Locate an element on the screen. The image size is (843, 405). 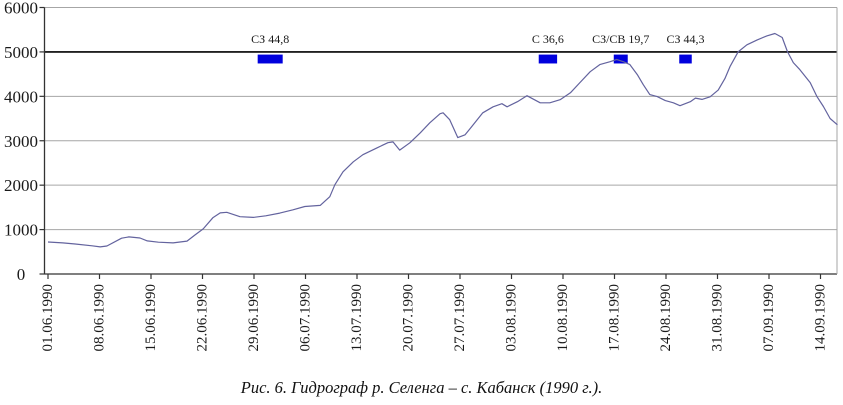
wind-event-label: СЗ 44,8 is located at coordinates (270, 39).